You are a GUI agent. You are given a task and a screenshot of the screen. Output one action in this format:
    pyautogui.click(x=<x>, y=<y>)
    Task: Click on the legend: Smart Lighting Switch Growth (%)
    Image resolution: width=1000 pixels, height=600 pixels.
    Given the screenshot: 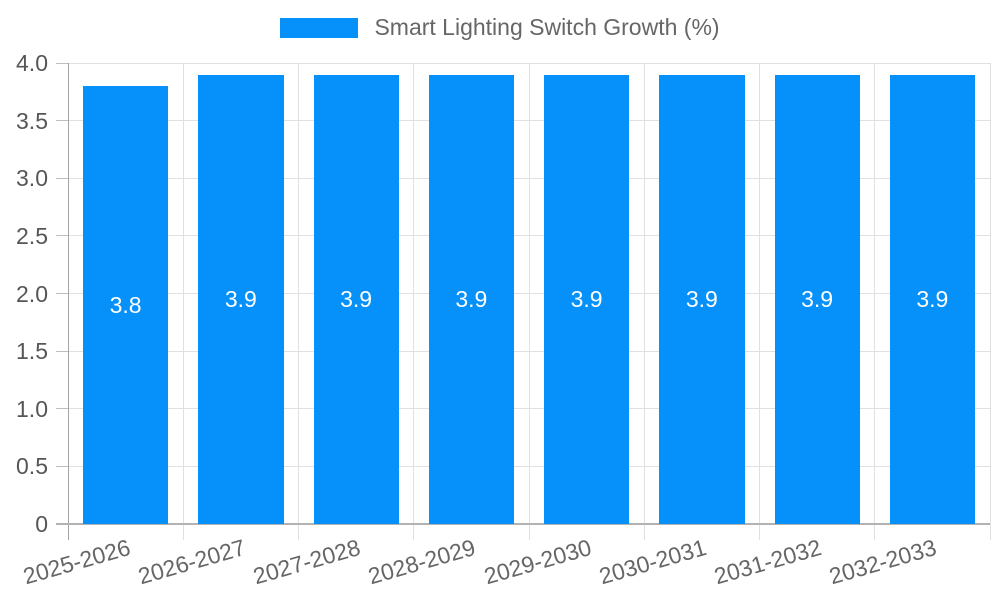 What is the action you would take?
    pyautogui.click(x=500, y=27)
    